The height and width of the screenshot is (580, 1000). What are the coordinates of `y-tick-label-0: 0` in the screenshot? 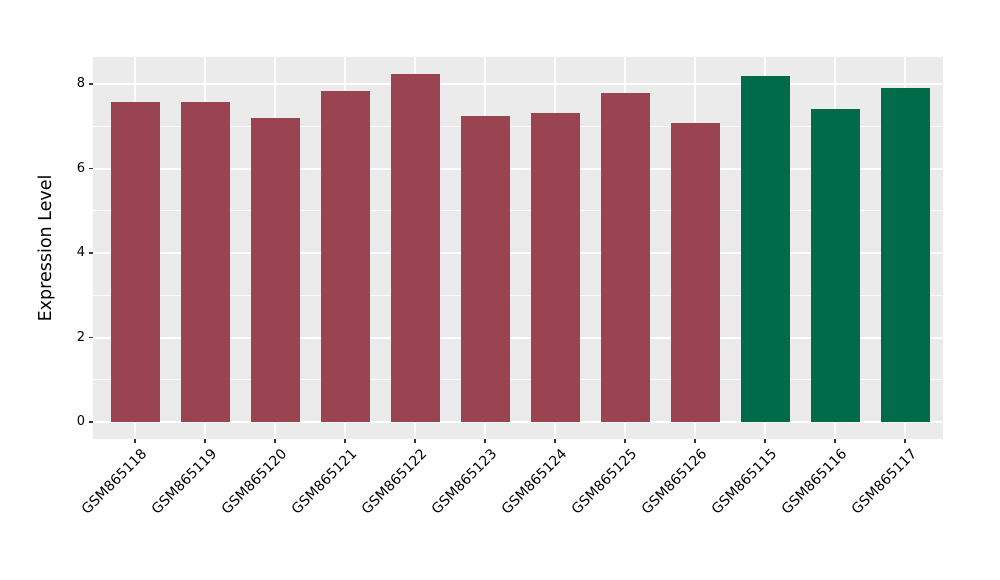 It's located at (80, 421).